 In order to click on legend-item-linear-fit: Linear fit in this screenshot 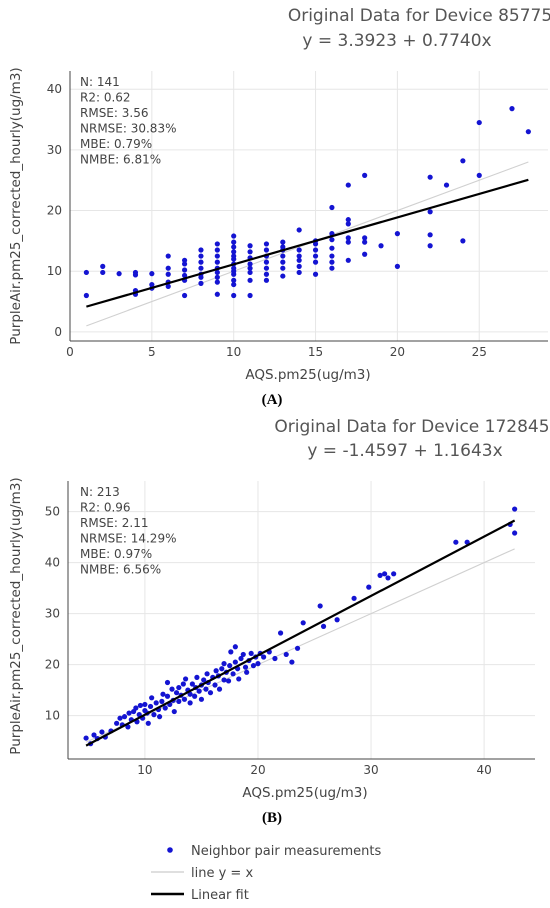, I will do `click(200, 895)`.